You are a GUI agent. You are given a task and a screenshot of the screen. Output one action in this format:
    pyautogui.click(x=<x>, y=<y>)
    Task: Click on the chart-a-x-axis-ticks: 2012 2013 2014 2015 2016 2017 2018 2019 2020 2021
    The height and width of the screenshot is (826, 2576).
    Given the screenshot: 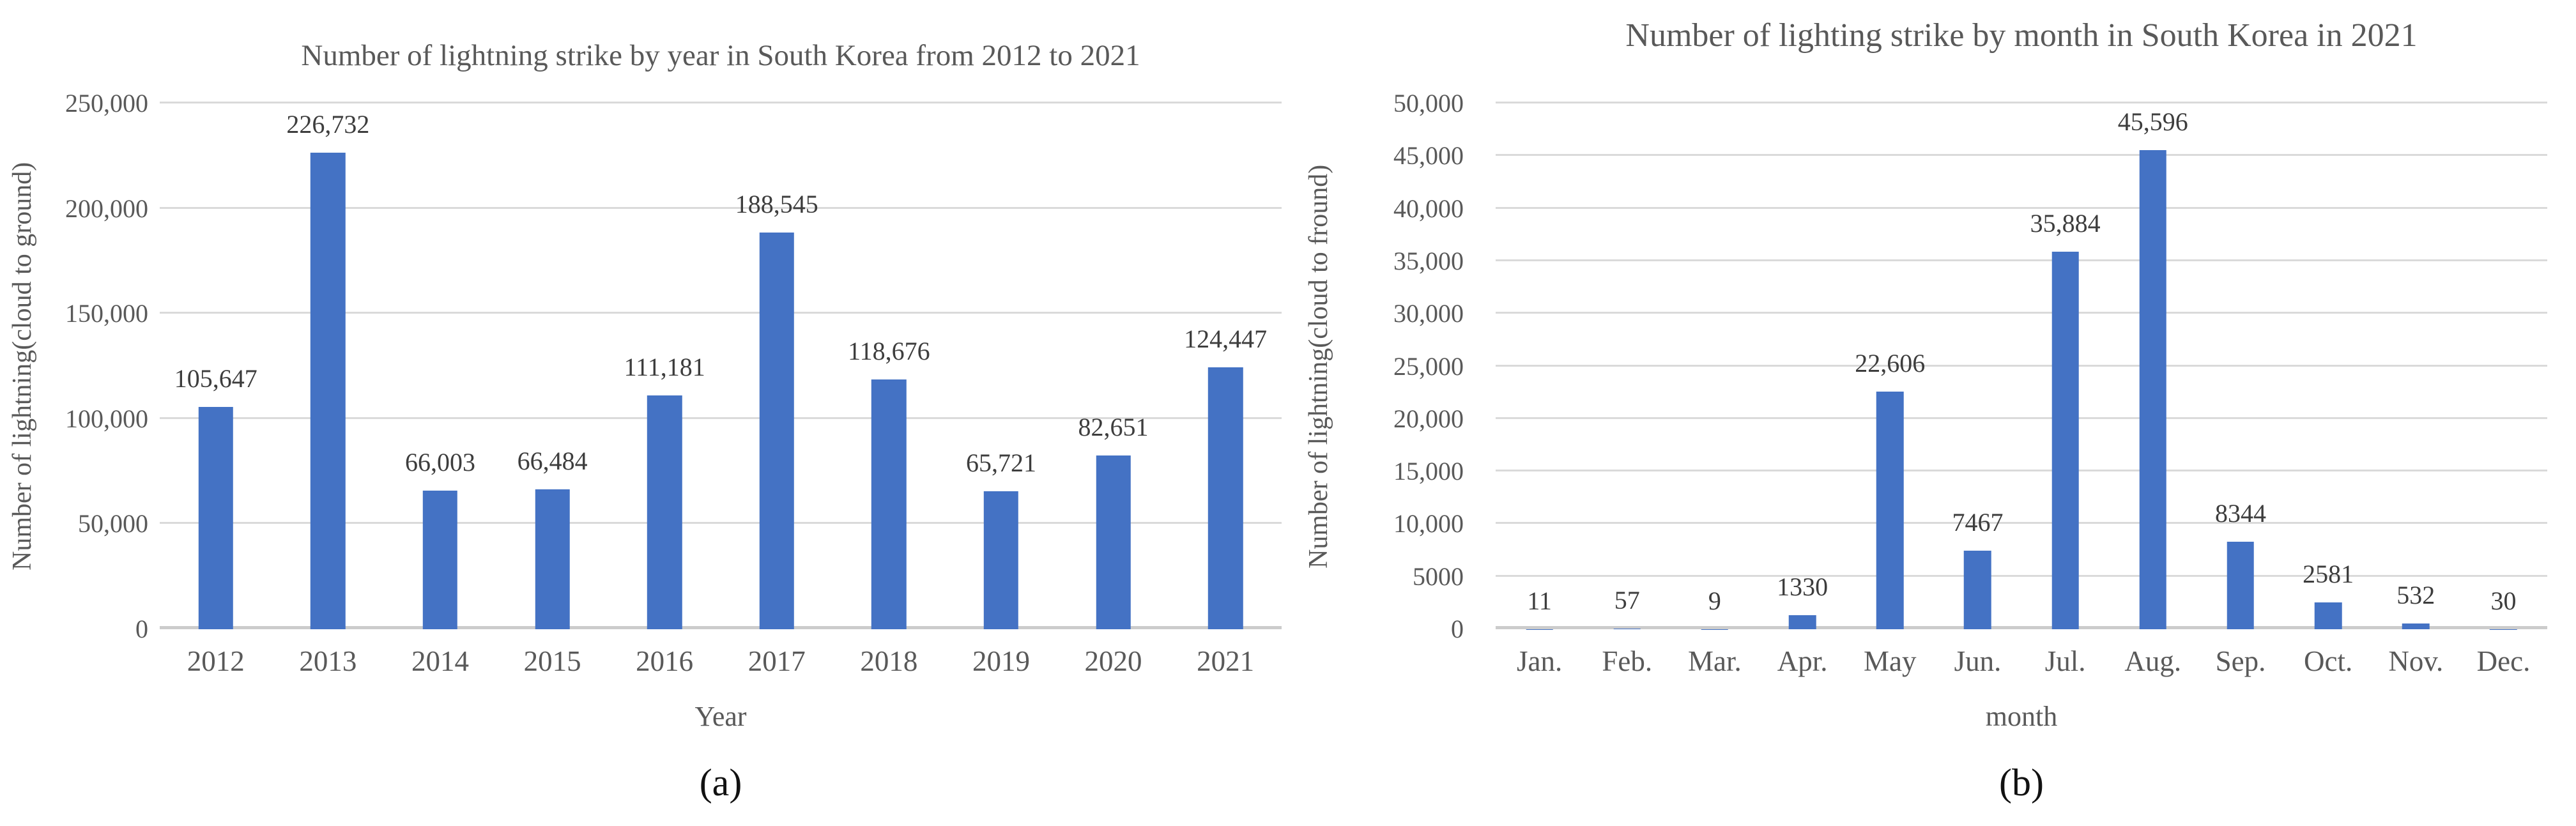 What is the action you would take?
    pyautogui.click(x=721, y=661)
    